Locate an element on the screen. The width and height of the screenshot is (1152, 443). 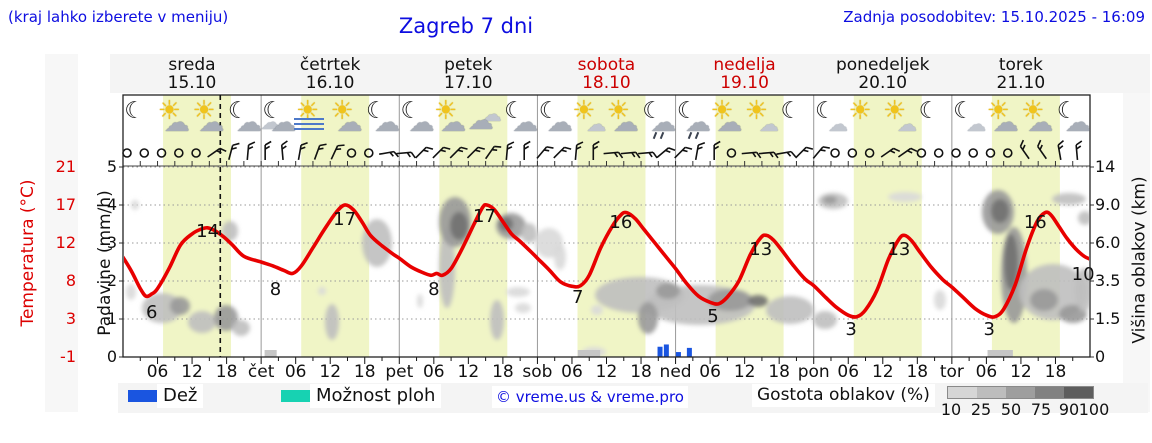
day-abbrev-label: sob is located at coordinates (537, 372).